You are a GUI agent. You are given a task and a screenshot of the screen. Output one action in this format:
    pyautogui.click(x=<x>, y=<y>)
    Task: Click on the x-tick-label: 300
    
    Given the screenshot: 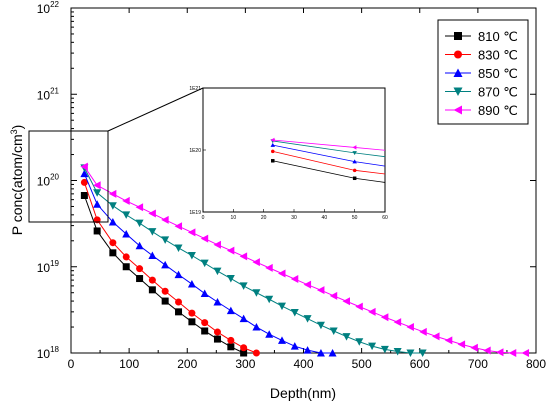 What is the action you would take?
    pyautogui.click(x=245, y=364)
    